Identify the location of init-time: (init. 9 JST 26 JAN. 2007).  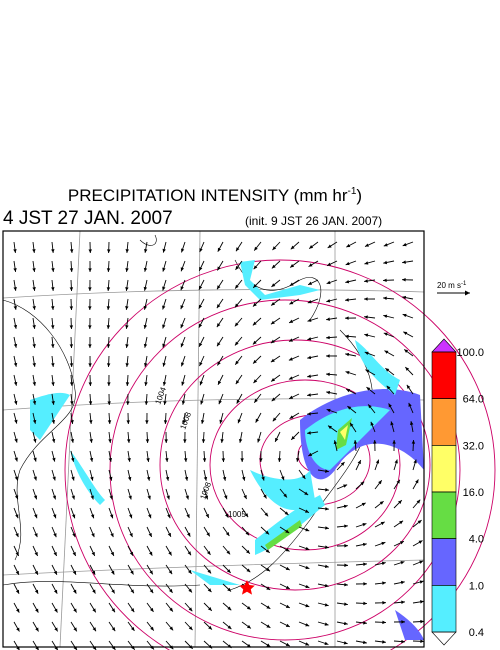
(313, 221).